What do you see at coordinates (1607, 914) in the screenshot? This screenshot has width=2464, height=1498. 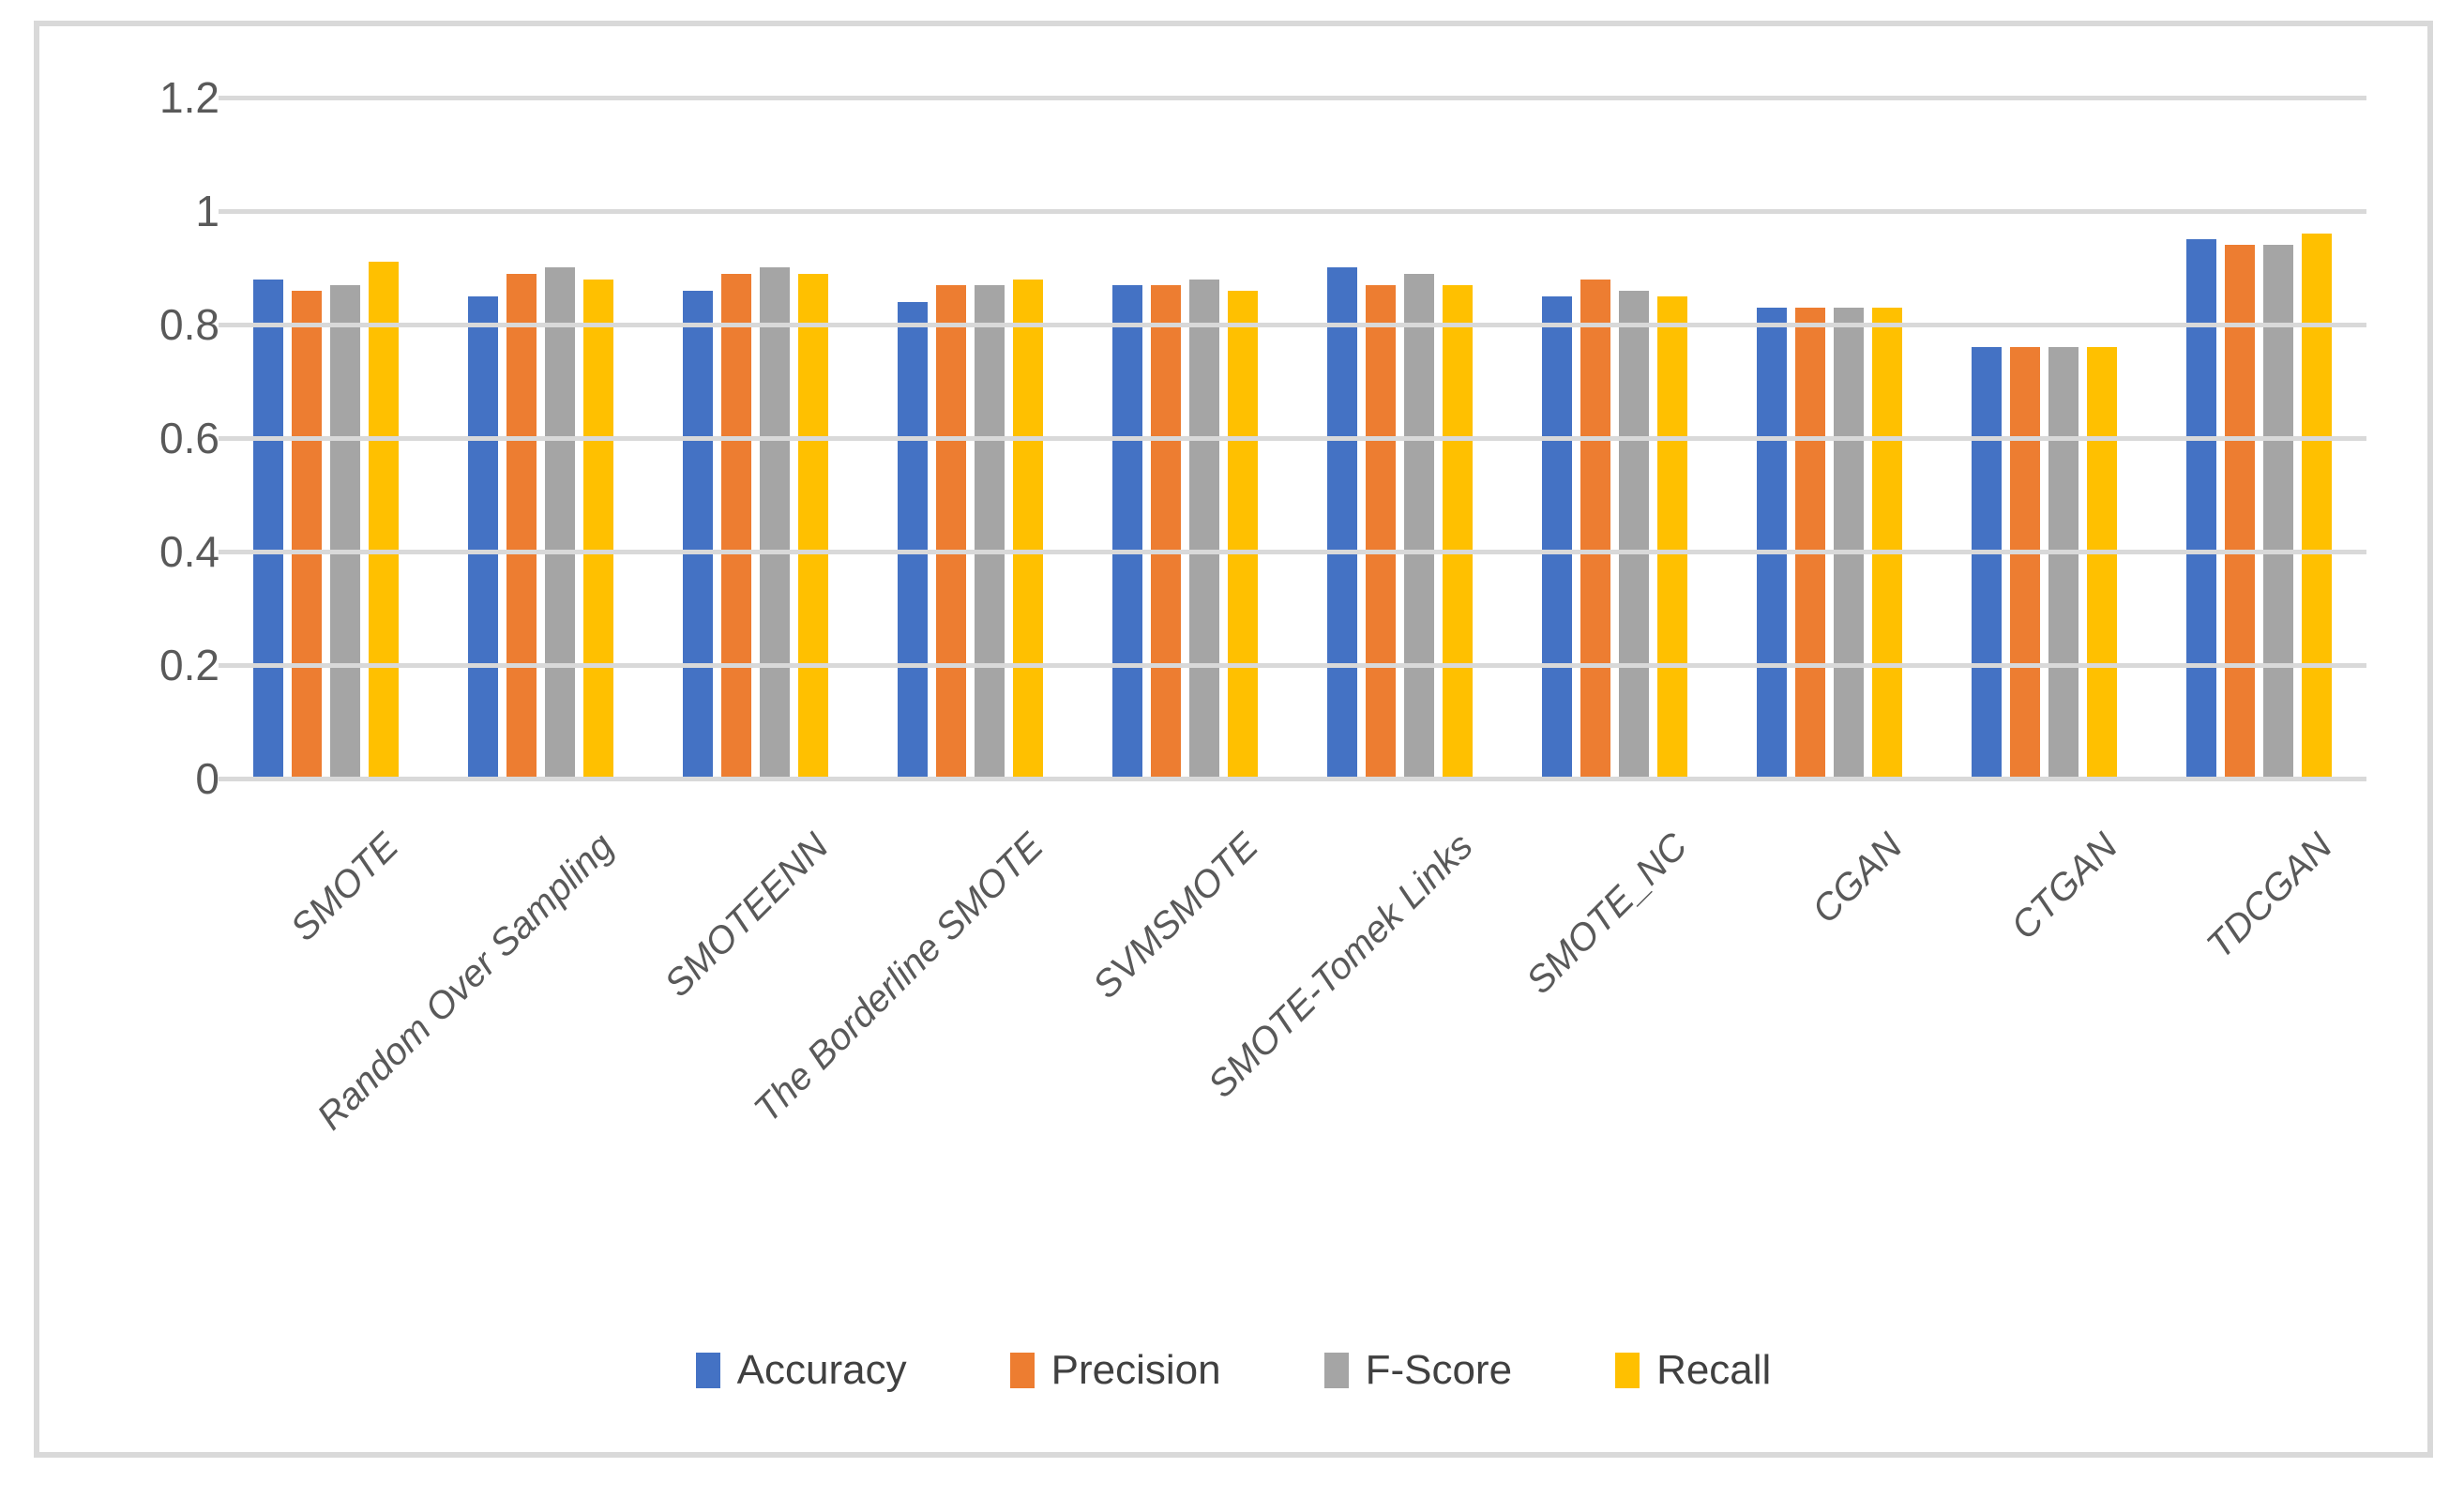 I see `x-category-label-SMOTE_NC: SMOTE_NC` at bounding box center [1607, 914].